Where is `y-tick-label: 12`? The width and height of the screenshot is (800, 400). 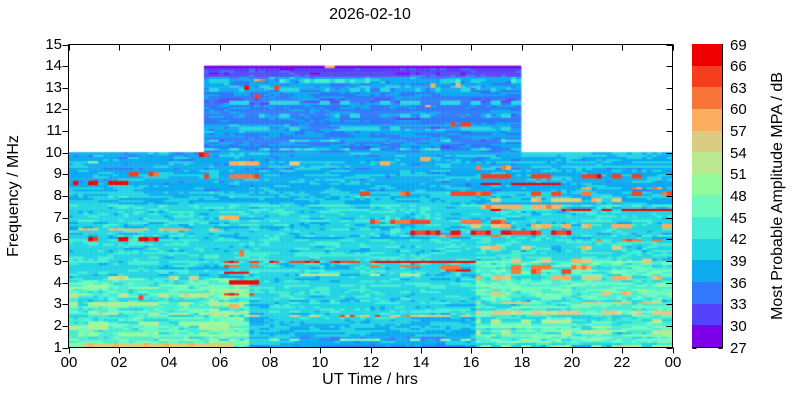
y-tick-label: 12 is located at coordinates (53, 108).